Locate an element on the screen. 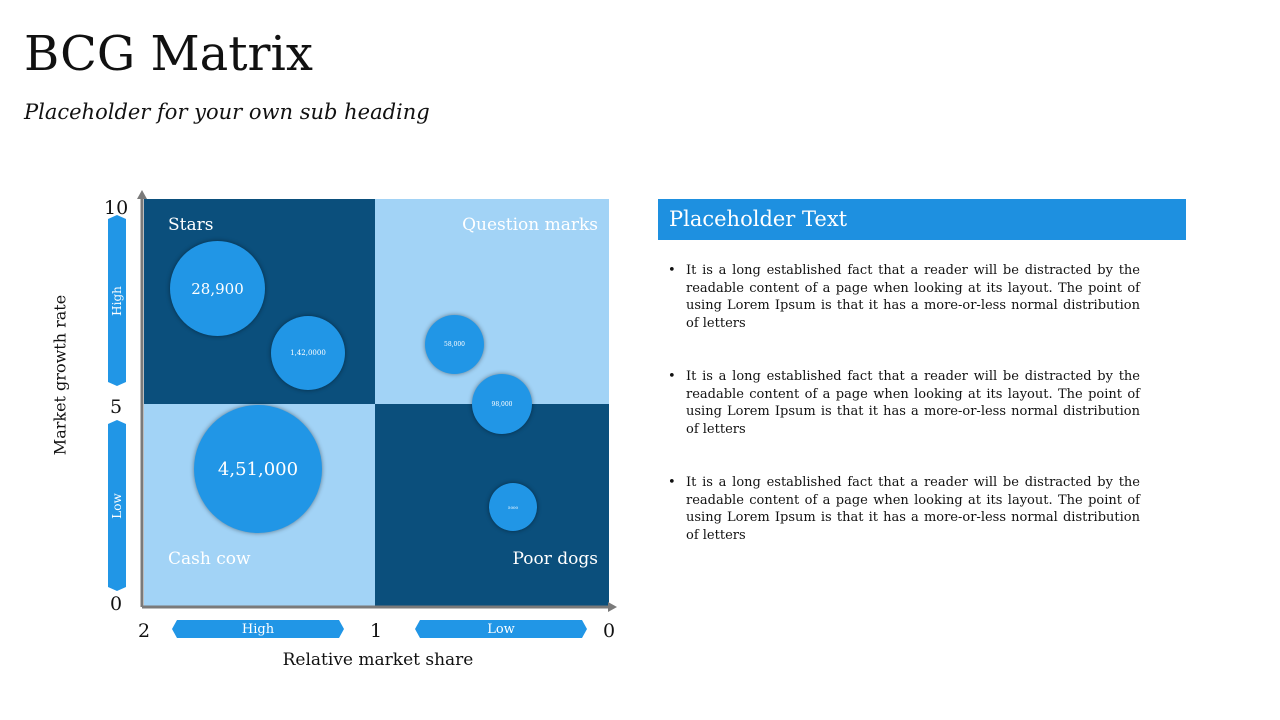  x-tick-2: 2 is located at coordinates (144, 631).